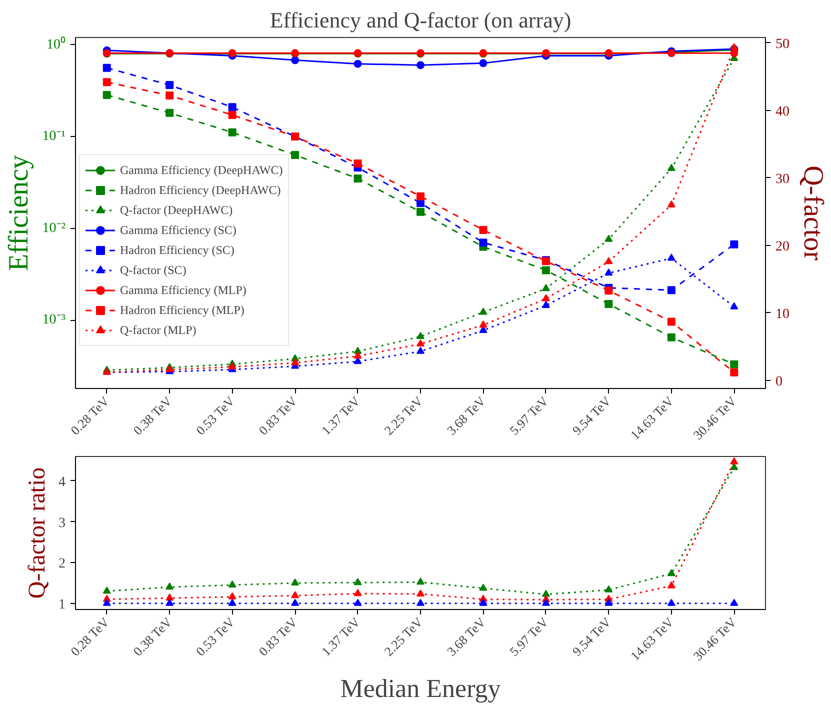  Describe the element at coordinates (420, 688) in the screenshot. I see `x-axis-title: Median Energy` at that location.